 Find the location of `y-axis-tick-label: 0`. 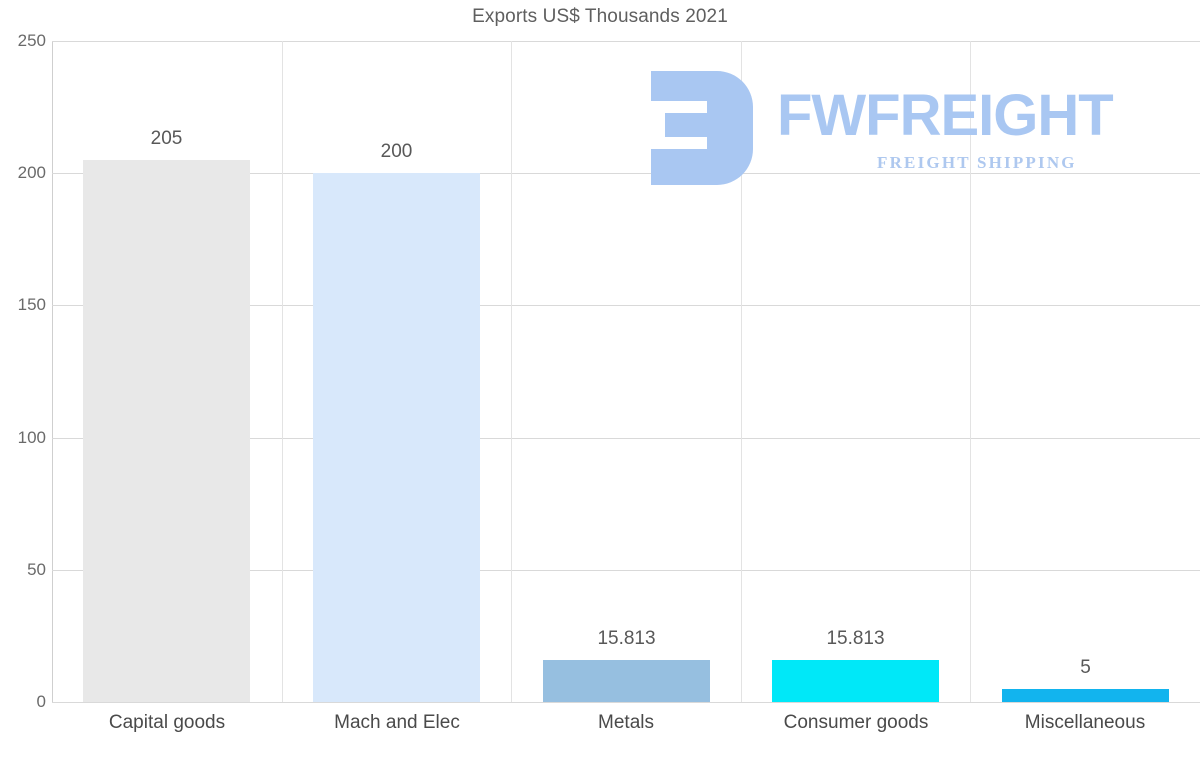

y-axis-tick-label: 0 is located at coordinates (41, 701).